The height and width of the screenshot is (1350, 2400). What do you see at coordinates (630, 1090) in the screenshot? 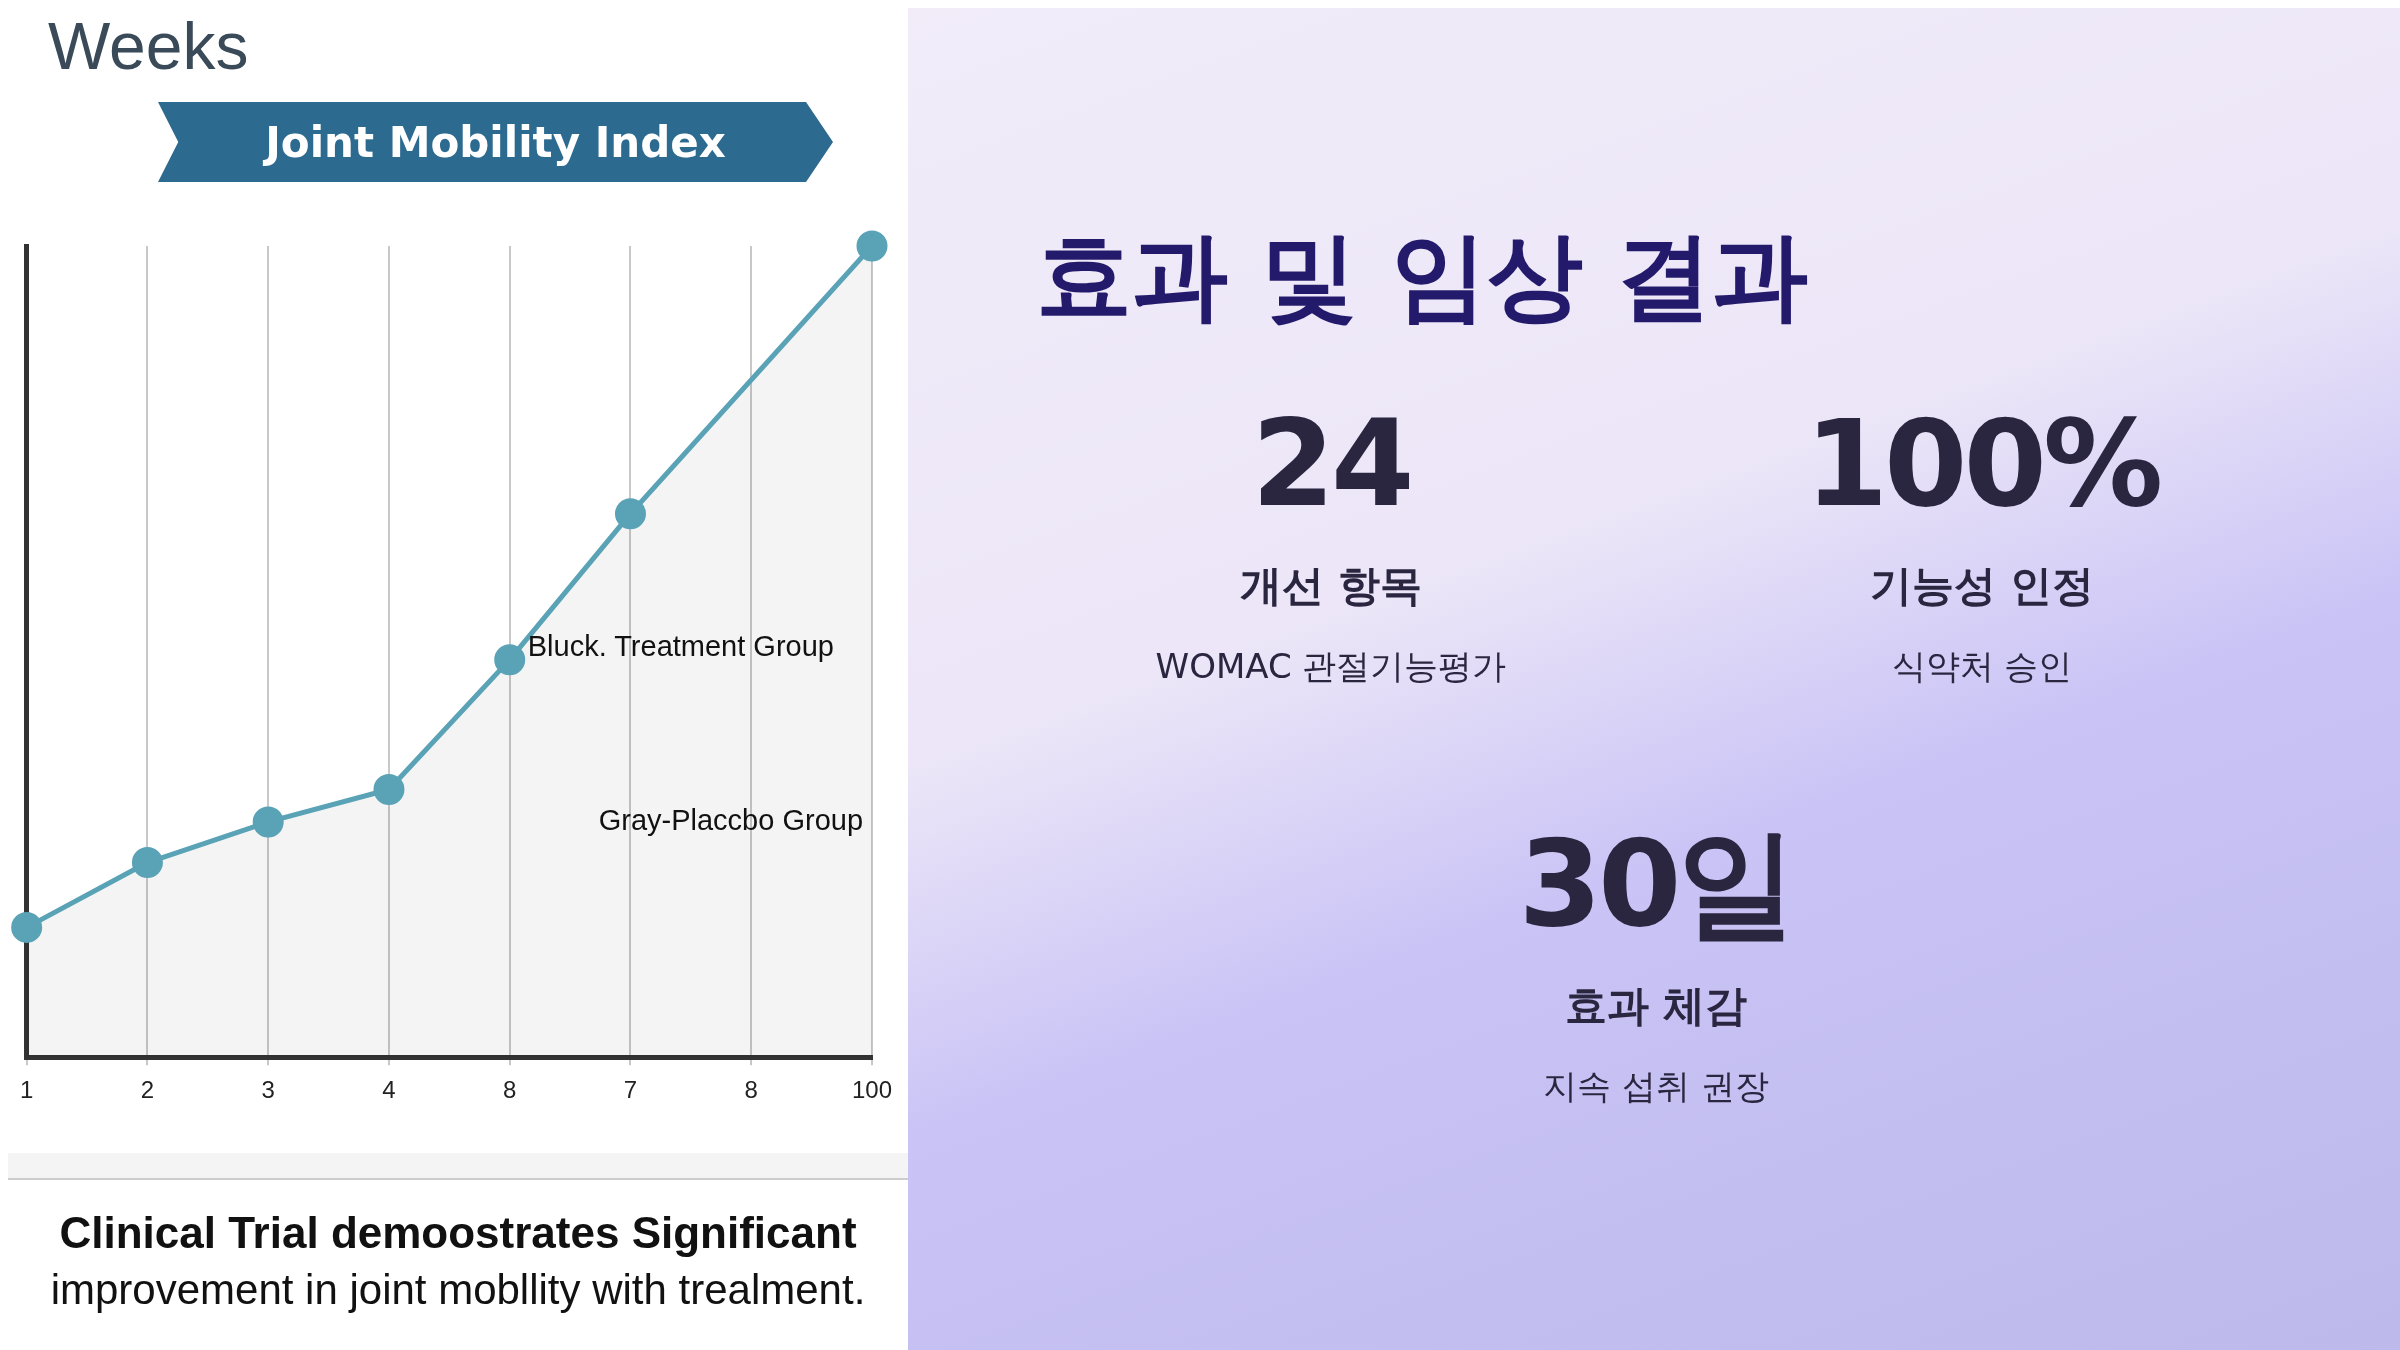
I see `x-tick-label: 7` at bounding box center [630, 1090].